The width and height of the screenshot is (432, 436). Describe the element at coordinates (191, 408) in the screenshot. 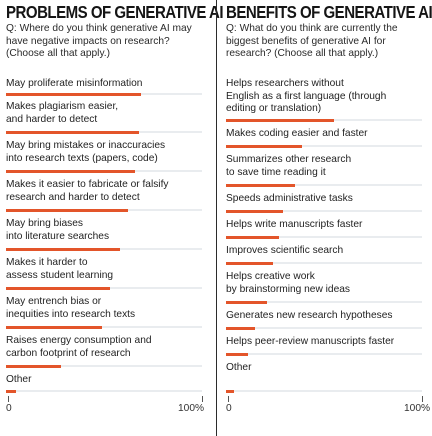

I see `problems-axis-label-100: 100%` at that location.